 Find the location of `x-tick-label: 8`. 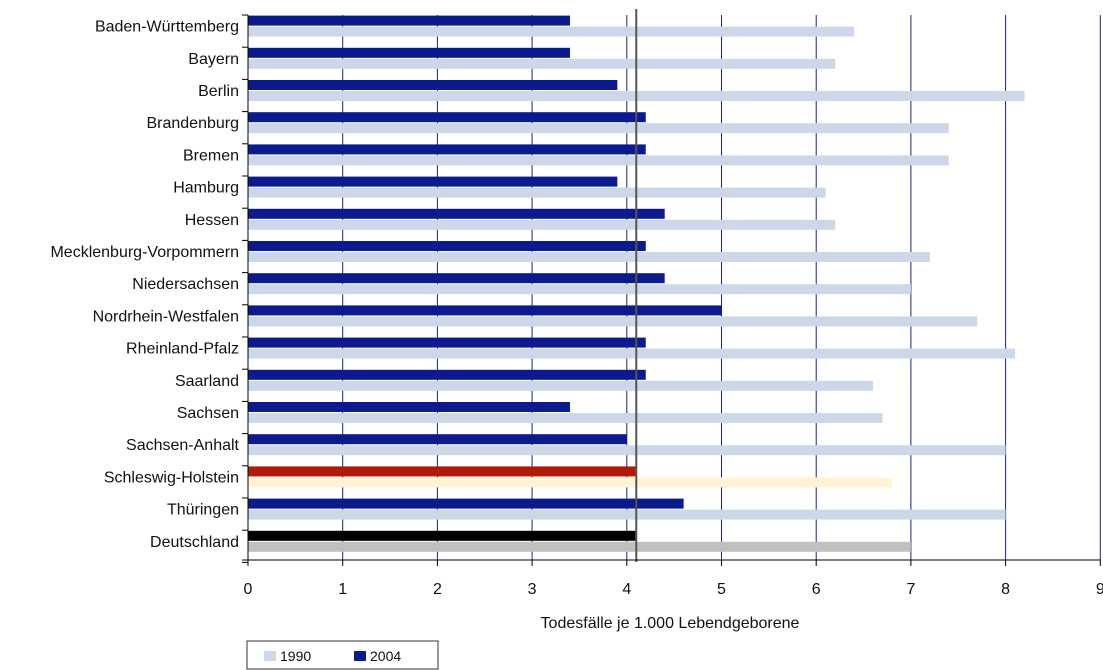

x-tick-label: 8 is located at coordinates (1005, 589).